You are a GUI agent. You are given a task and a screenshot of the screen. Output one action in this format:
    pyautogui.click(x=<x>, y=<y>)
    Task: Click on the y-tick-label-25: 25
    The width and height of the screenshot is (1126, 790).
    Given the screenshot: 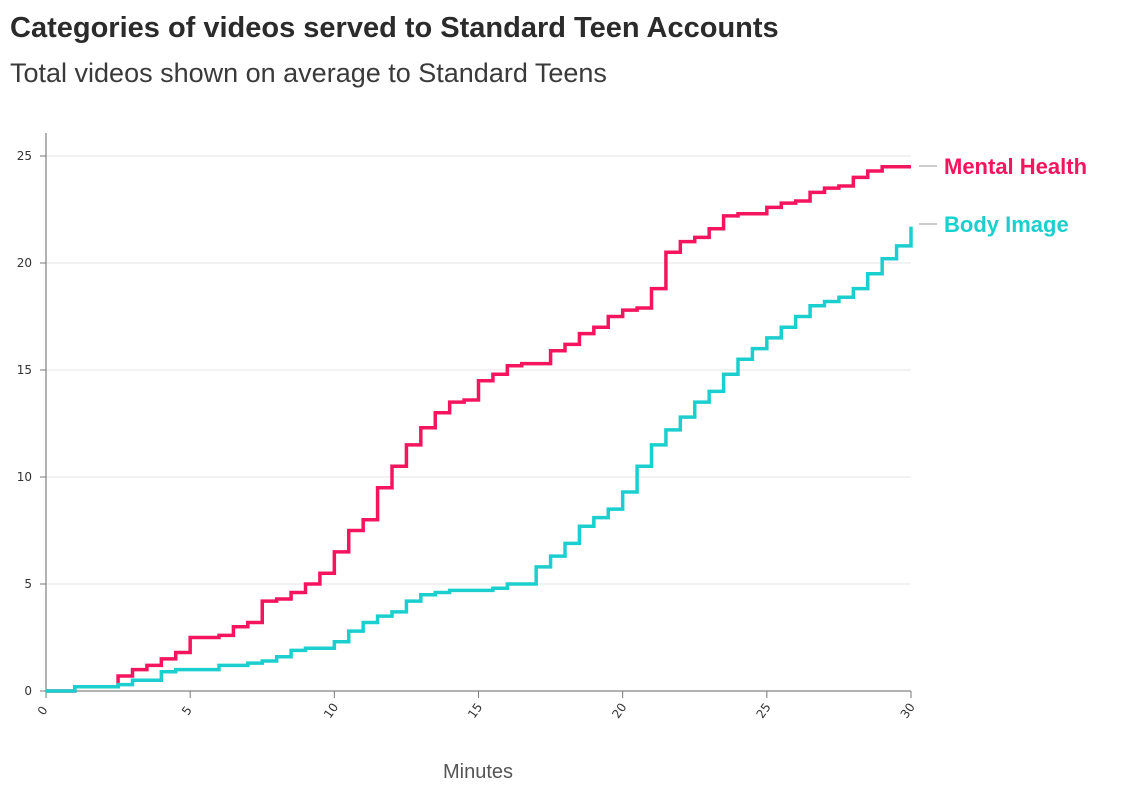 What is the action you would take?
    pyautogui.click(x=24, y=156)
    